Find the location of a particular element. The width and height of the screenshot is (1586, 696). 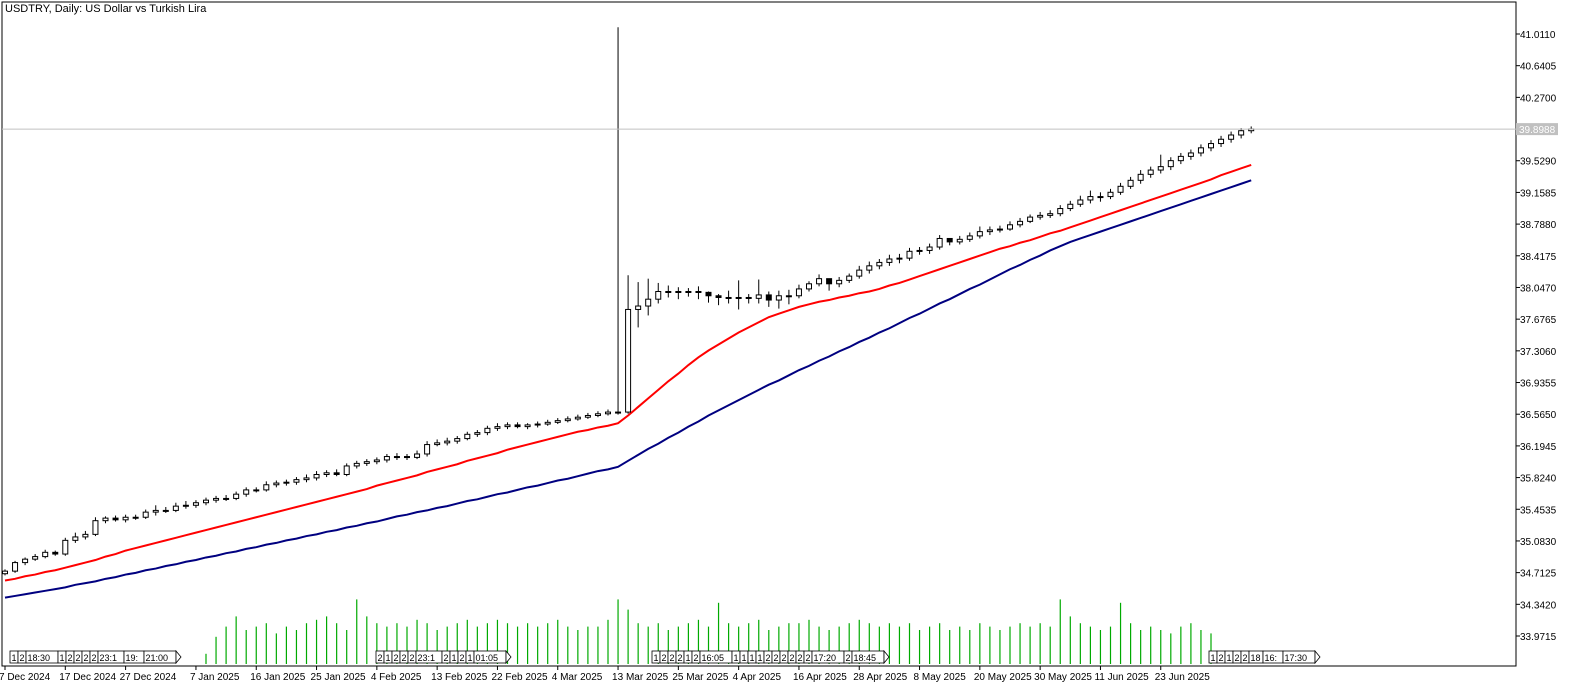

current-price-badge is located at coordinates (1537, 129).